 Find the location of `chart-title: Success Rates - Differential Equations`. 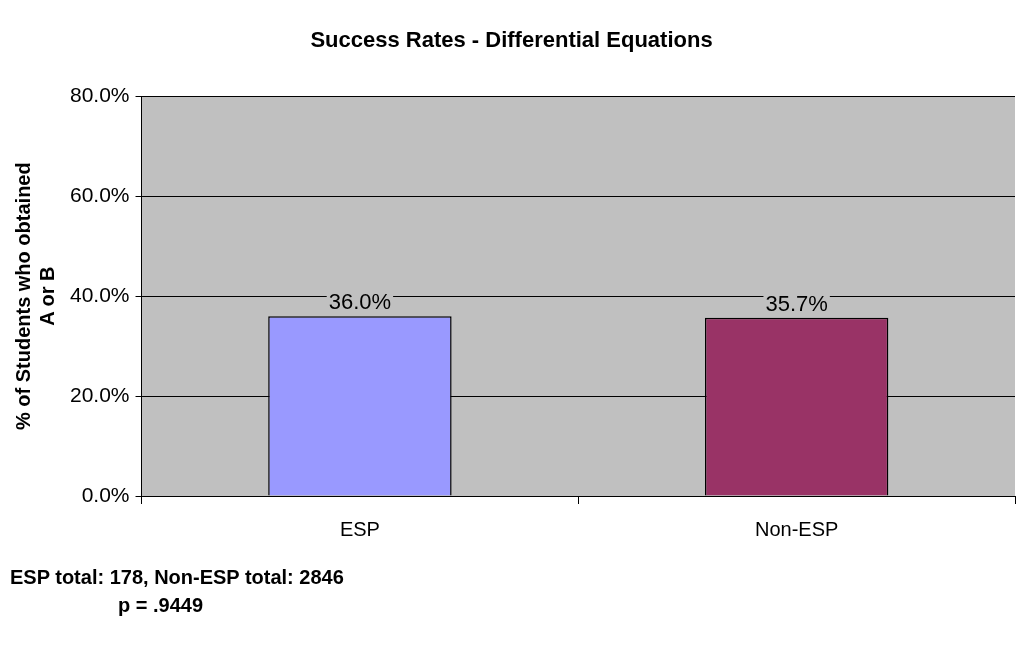

chart-title: Success Rates - Differential Equations is located at coordinates (511, 40).